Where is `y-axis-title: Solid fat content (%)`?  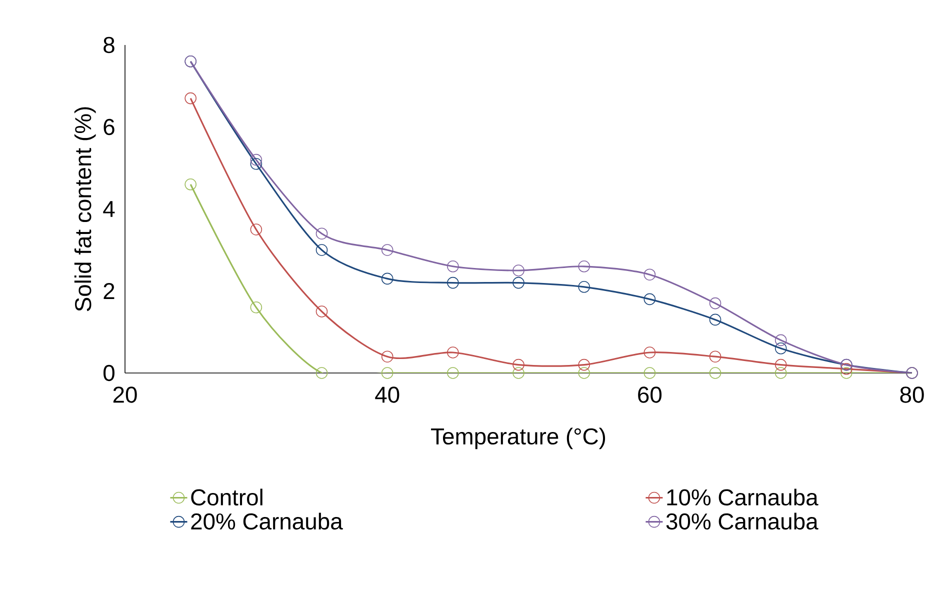 y-axis-title: Solid fat content (%) is located at coordinates (85, 209).